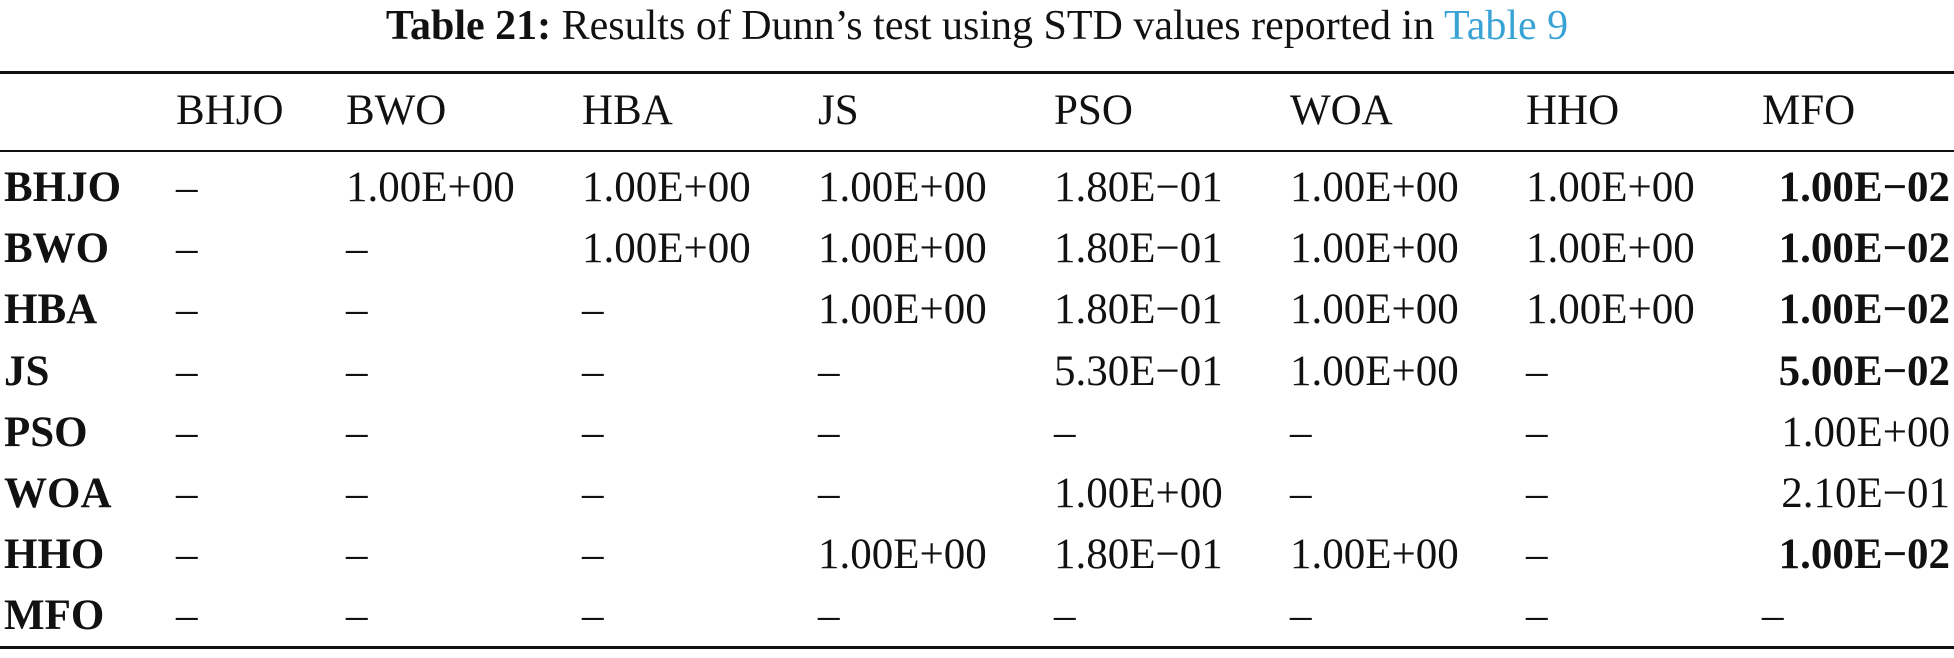  What do you see at coordinates (1138, 371) in the screenshot?
I see `table-cell: 5.30E−01` at bounding box center [1138, 371].